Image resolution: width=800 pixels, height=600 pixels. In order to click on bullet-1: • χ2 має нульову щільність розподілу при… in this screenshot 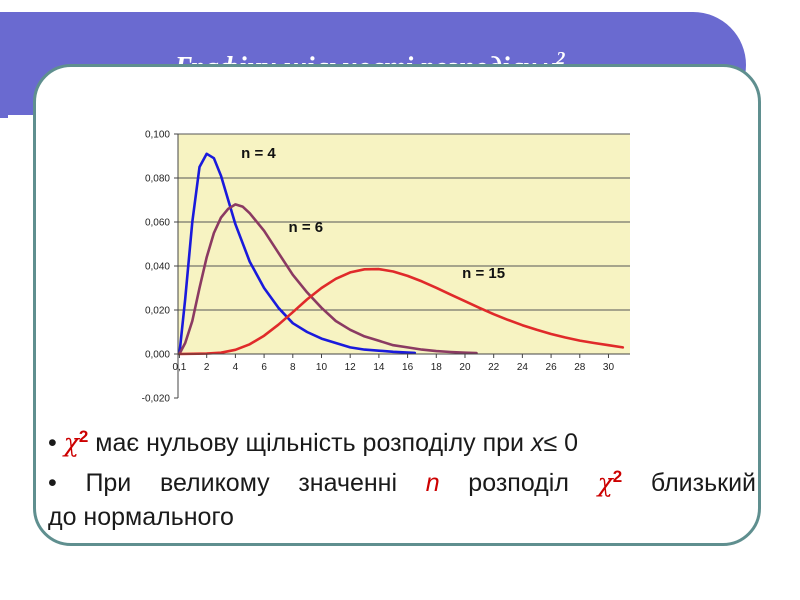, I will do `click(402, 440)`.